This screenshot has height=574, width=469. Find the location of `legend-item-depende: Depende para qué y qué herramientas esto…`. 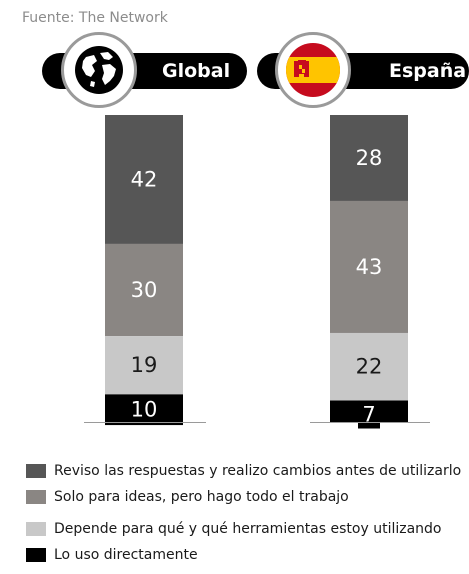

legend-item-depende: Depende para qué y qué herramientas esto… is located at coordinates (246, 529).